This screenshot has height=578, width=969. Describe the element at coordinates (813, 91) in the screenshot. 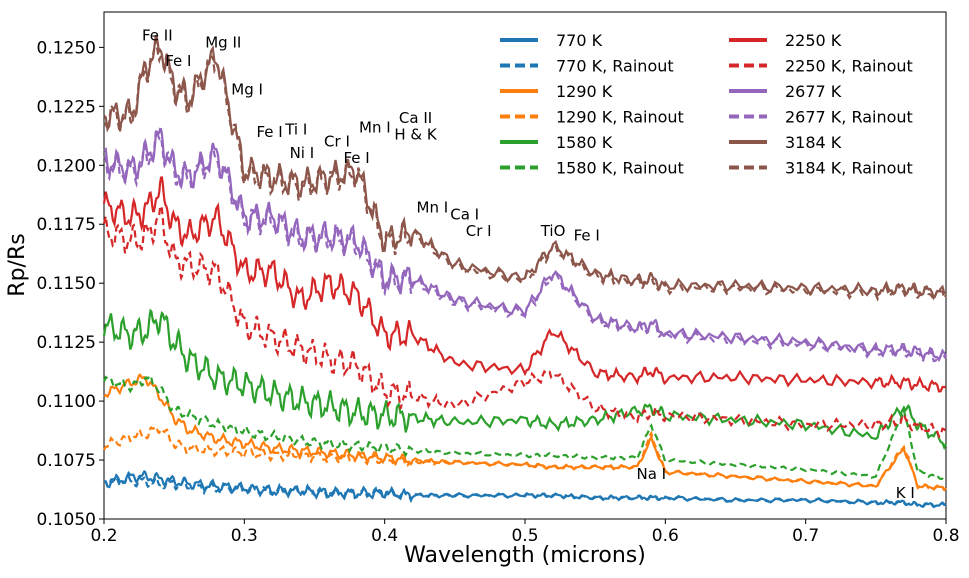

I see `legend-label-2677-k: 2677 K` at that location.